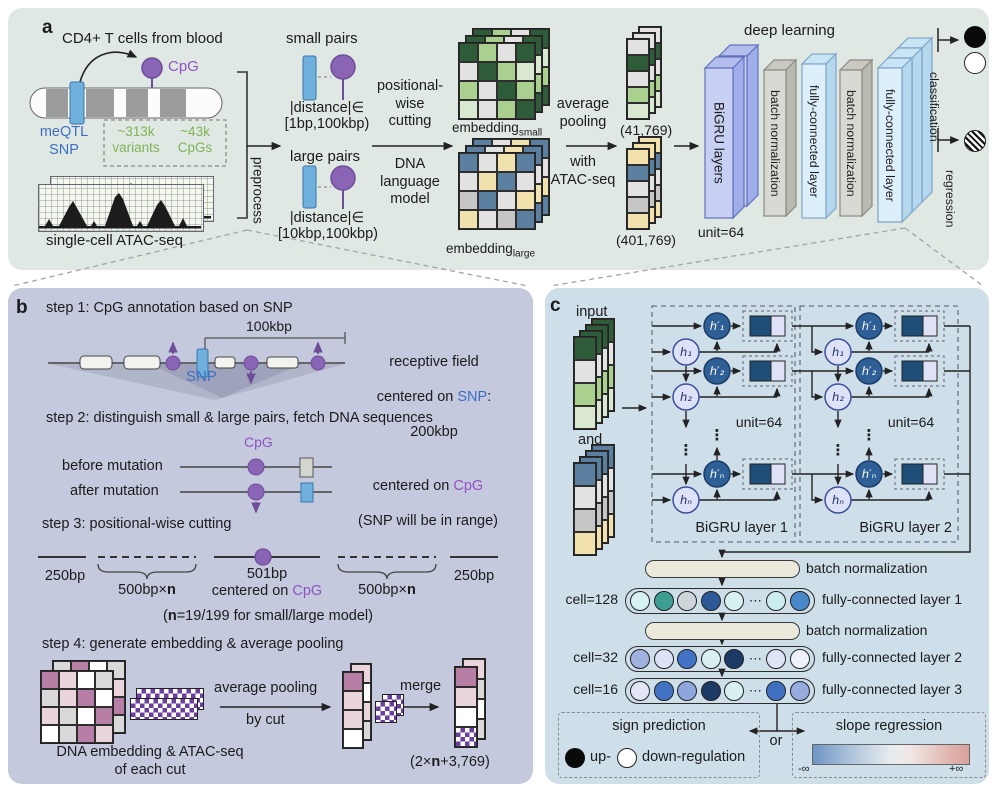  What do you see at coordinates (741, 528) in the screenshot?
I see `bigru-layer1-label: BiGRU layer 1` at bounding box center [741, 528].